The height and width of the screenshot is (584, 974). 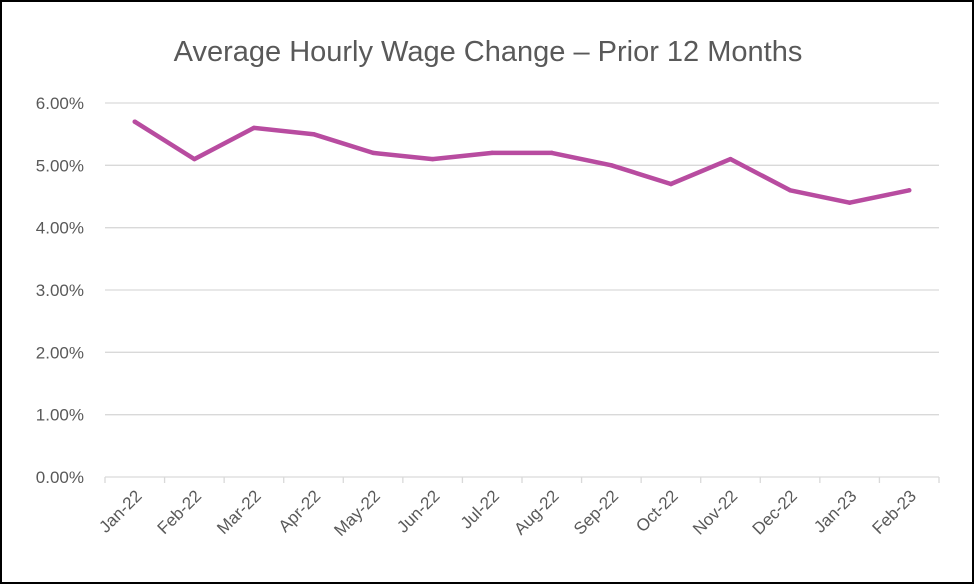 What do you see at coordinates (300, 511) in the screenshot?
I see `x-tick-label: Apr-22` at bounding box center [300, 511].